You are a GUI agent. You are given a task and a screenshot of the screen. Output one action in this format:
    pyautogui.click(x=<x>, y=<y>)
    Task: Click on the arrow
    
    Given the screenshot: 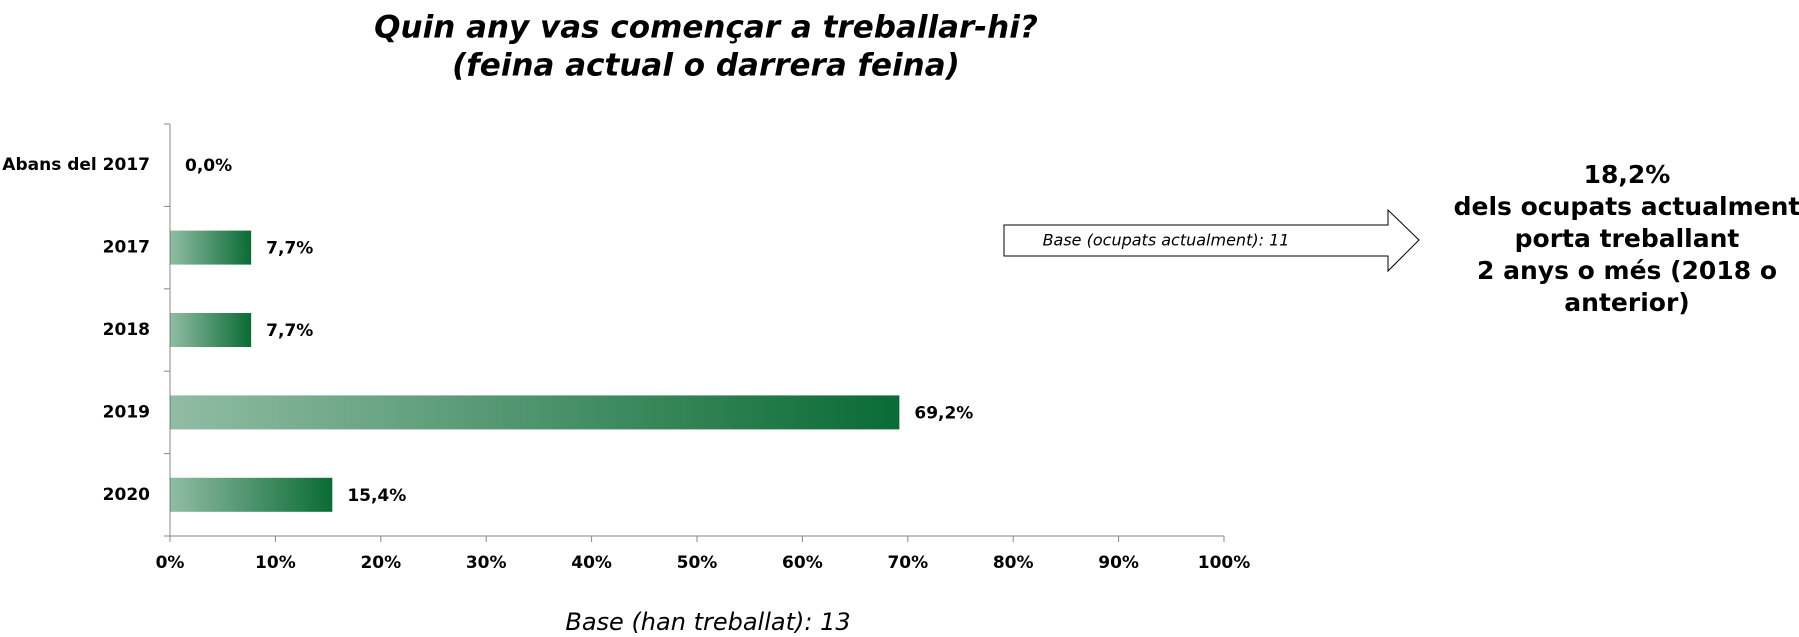 What is the action you would take?
    pyautogui.click(x=1211, y=240)
    